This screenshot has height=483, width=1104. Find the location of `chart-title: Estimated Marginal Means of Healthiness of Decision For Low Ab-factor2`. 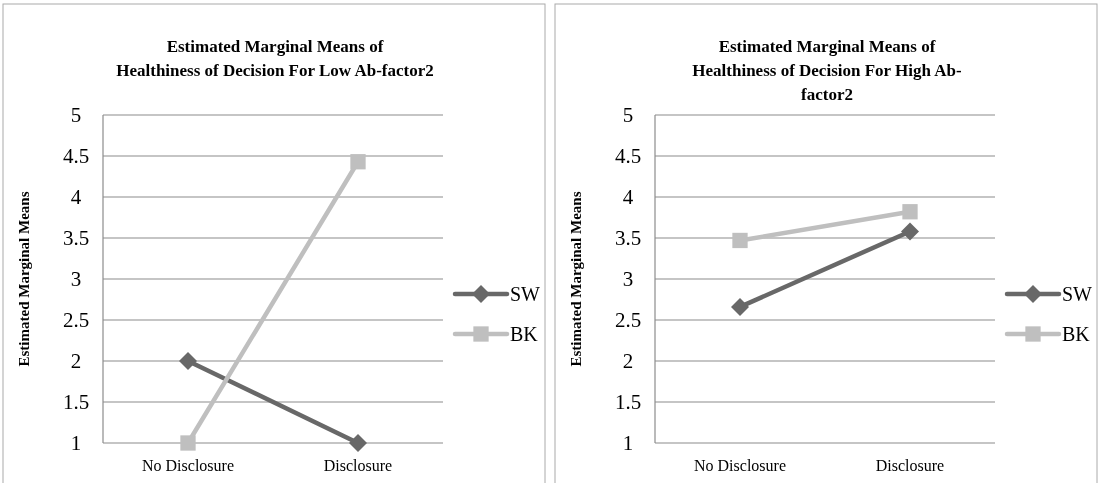

chart-title: Estimated Marginal Means of Healthiness of Decision For Low Ab-factor2 is located at coordinates (275, 58).